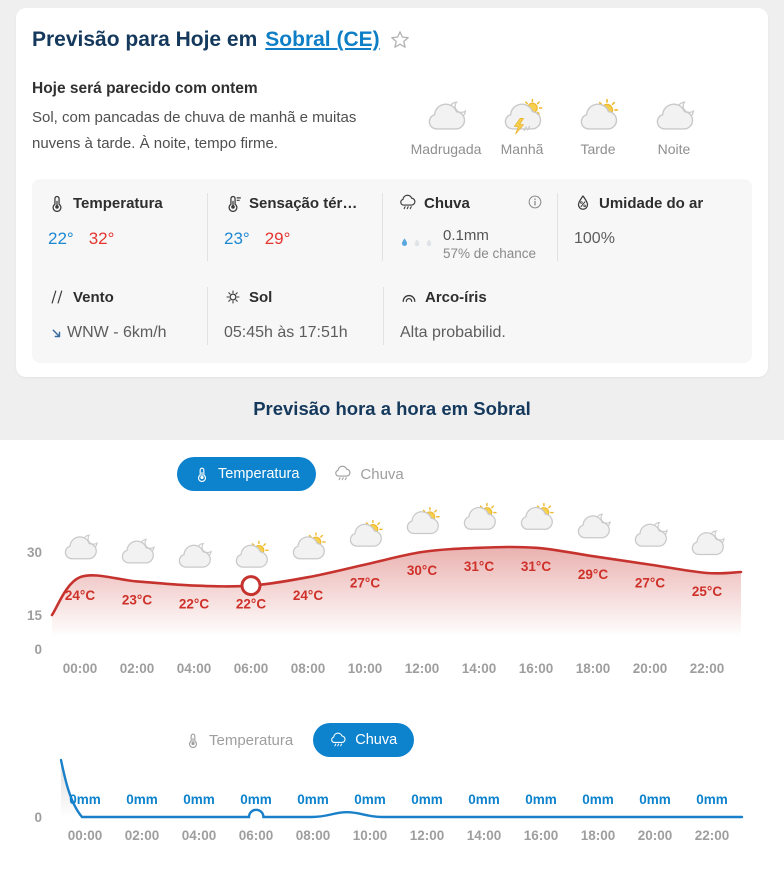 This screenshot has width=784, height=893. Describe the element at coordinates (447, 203) in the screenshot. I see `stat-label: Chuva` at that location.